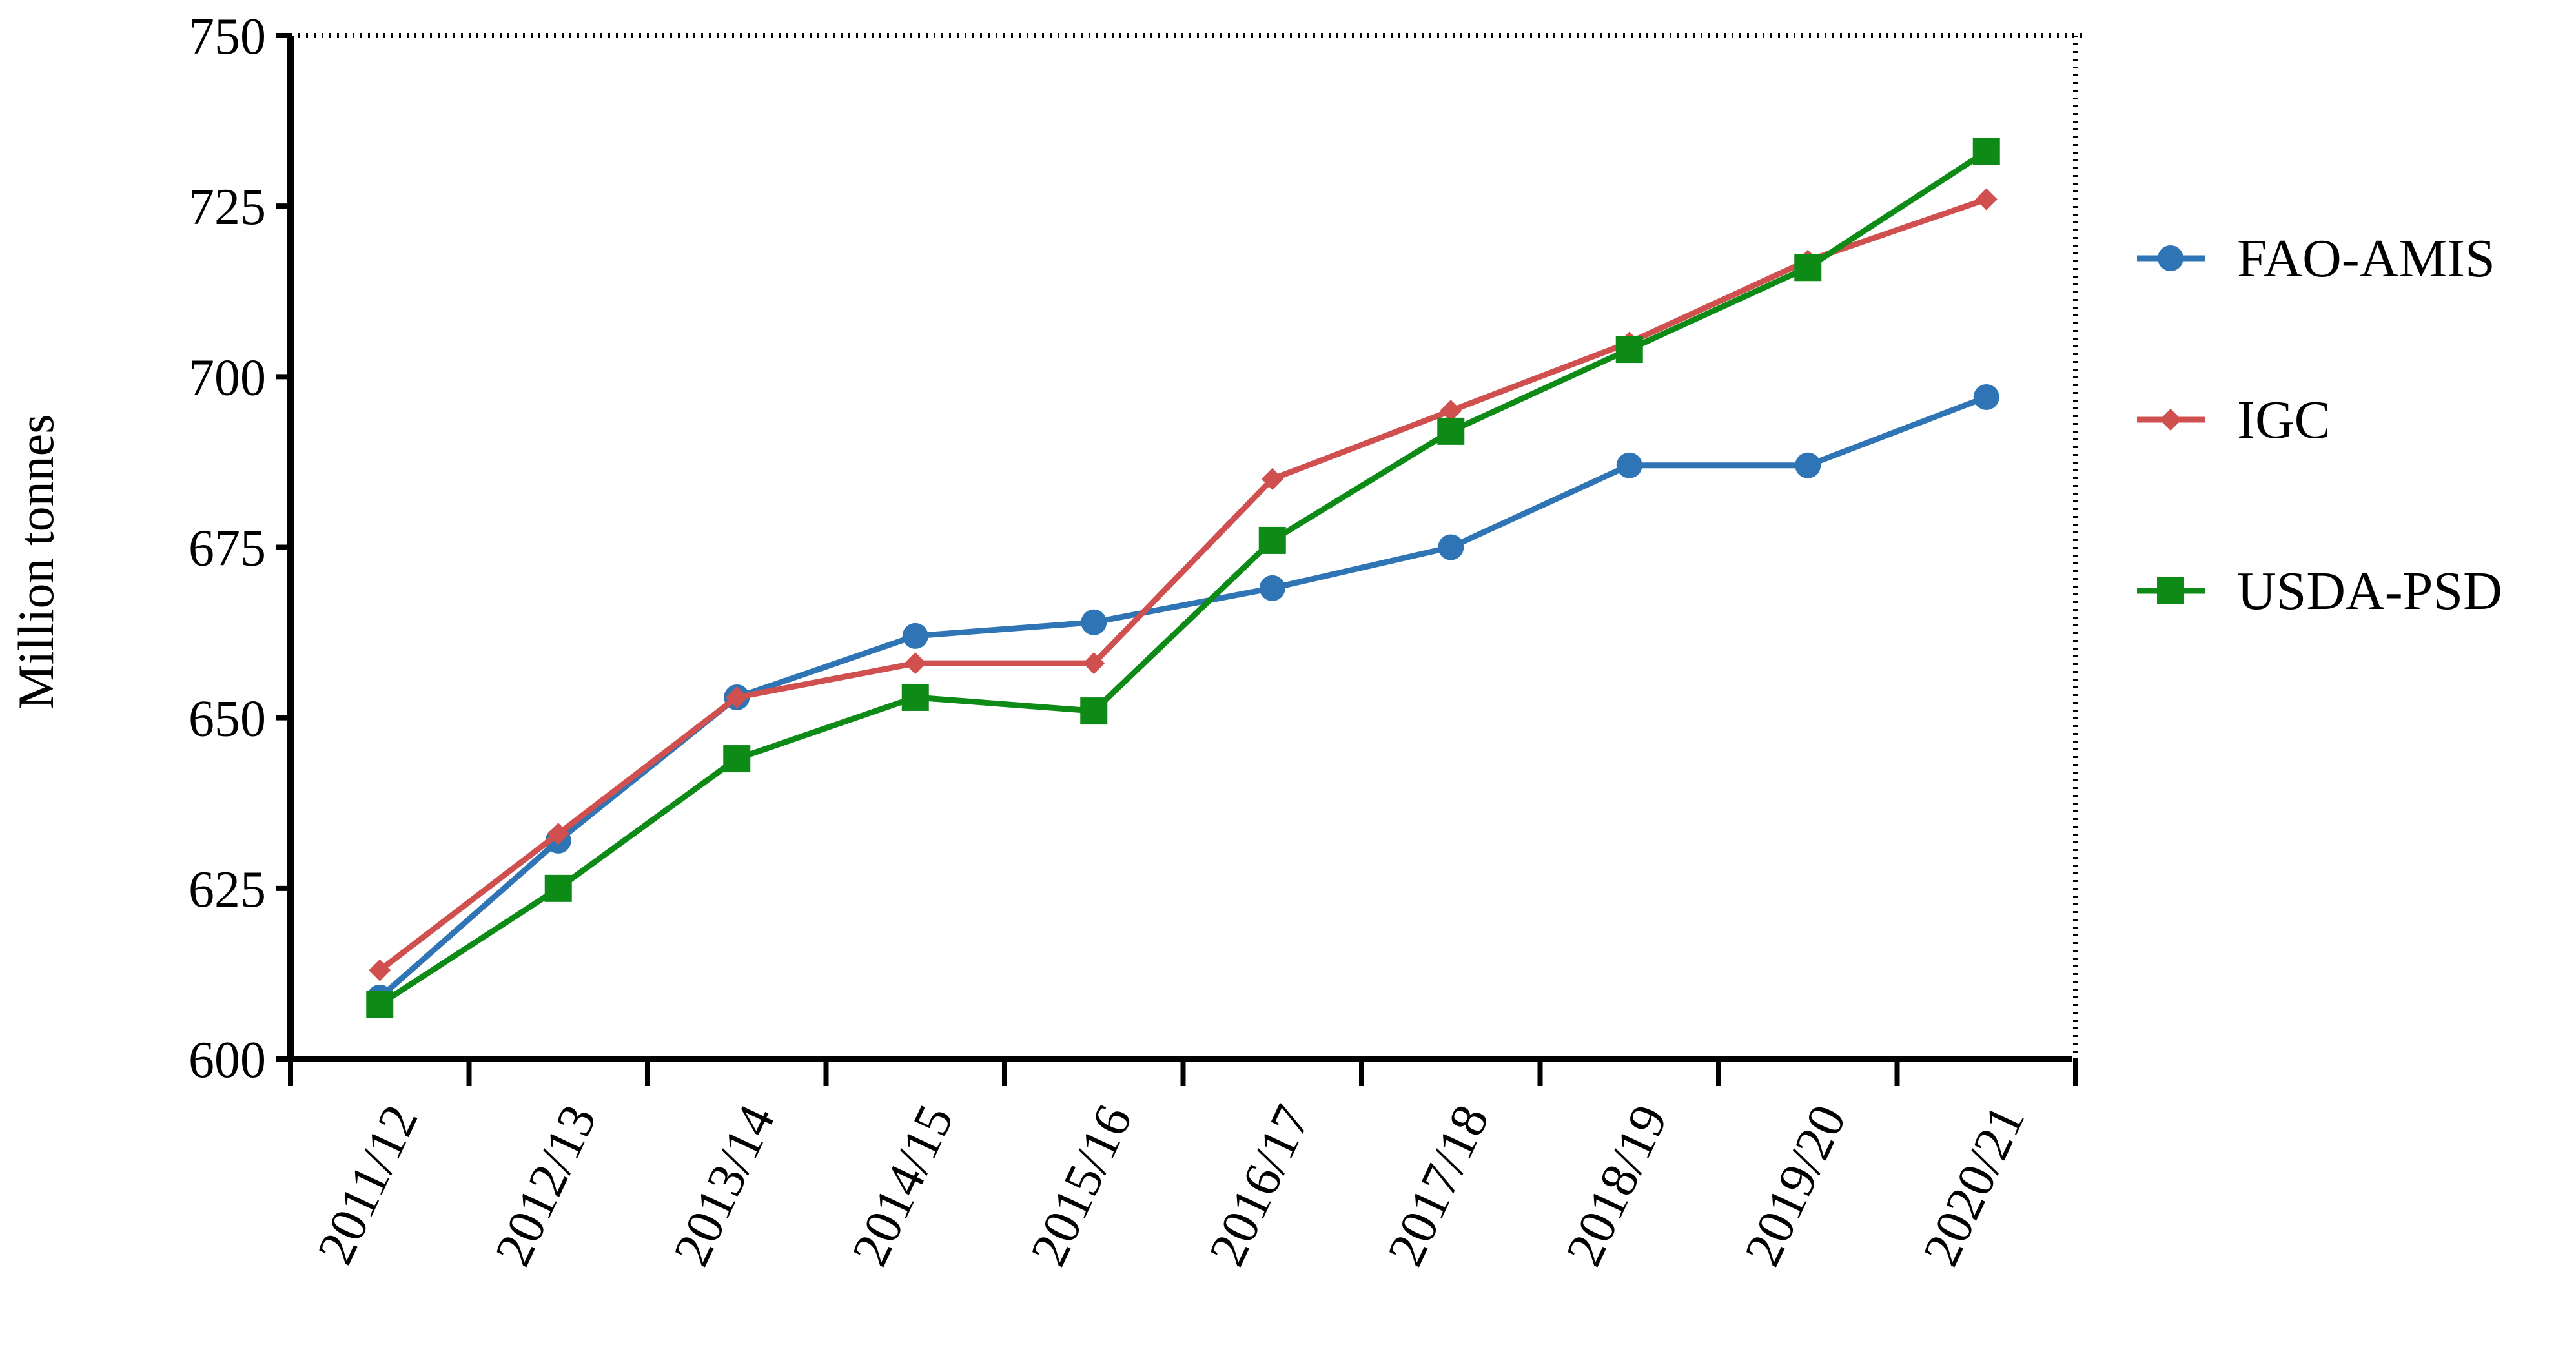 The image size is (2576, 1356). Describe the element at coordinates (1260, 1185) in the screenshot. I see `x-tick-label: 2016/17` at that location.